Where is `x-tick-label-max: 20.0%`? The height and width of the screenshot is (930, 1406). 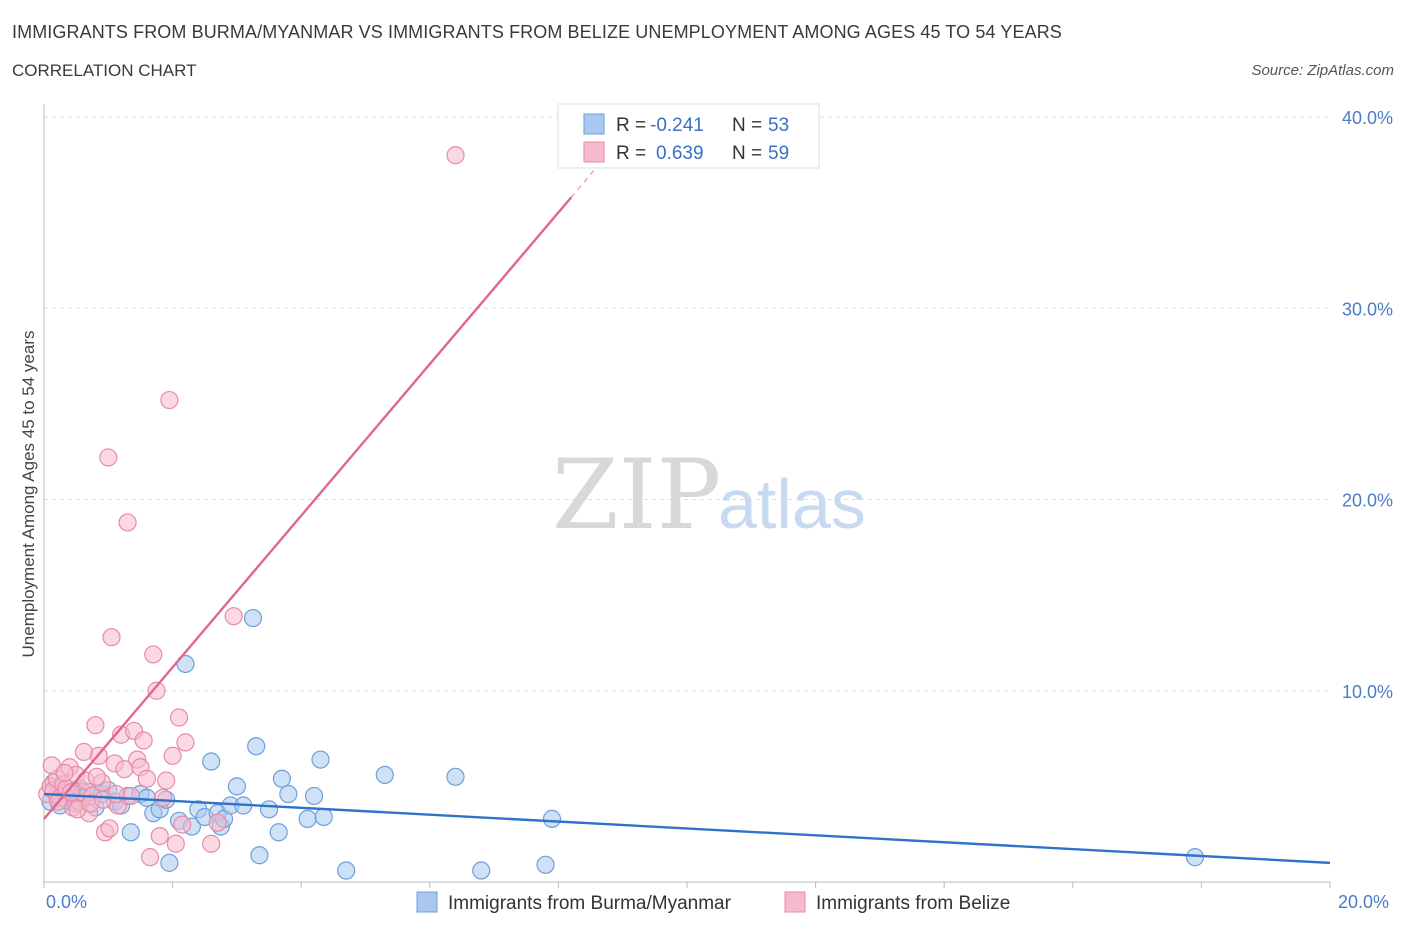 x-tick-label-max: 20.0% is located at coordinates (1363, 902).